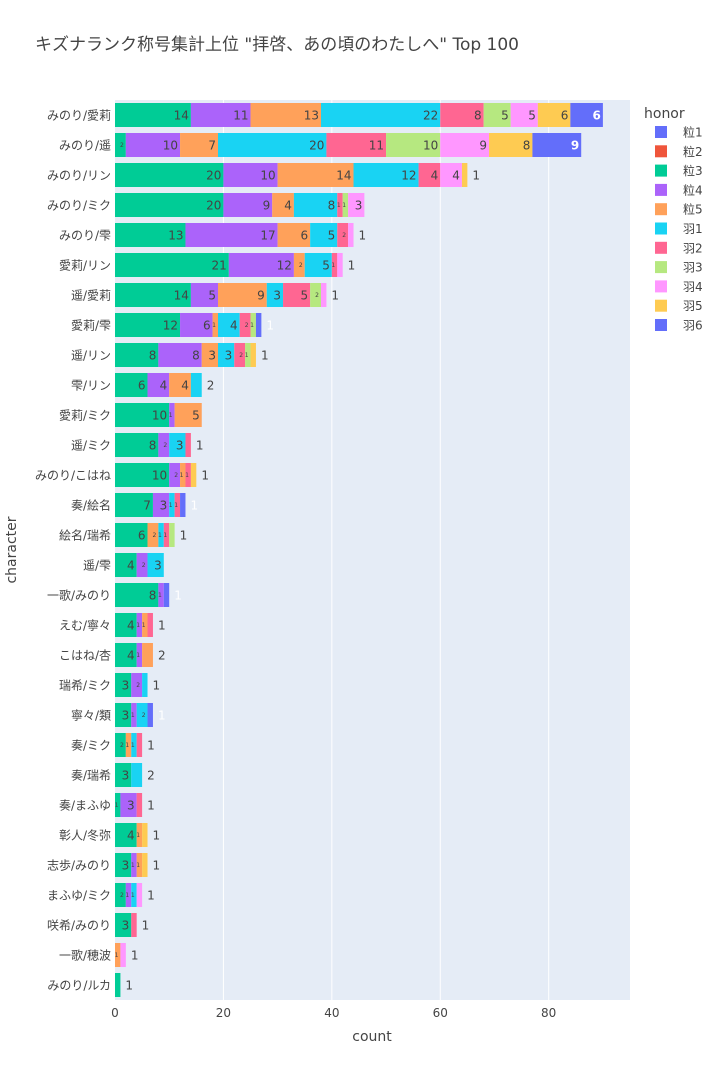  I want to click on segment-value-label: 9, so click(575, 145).